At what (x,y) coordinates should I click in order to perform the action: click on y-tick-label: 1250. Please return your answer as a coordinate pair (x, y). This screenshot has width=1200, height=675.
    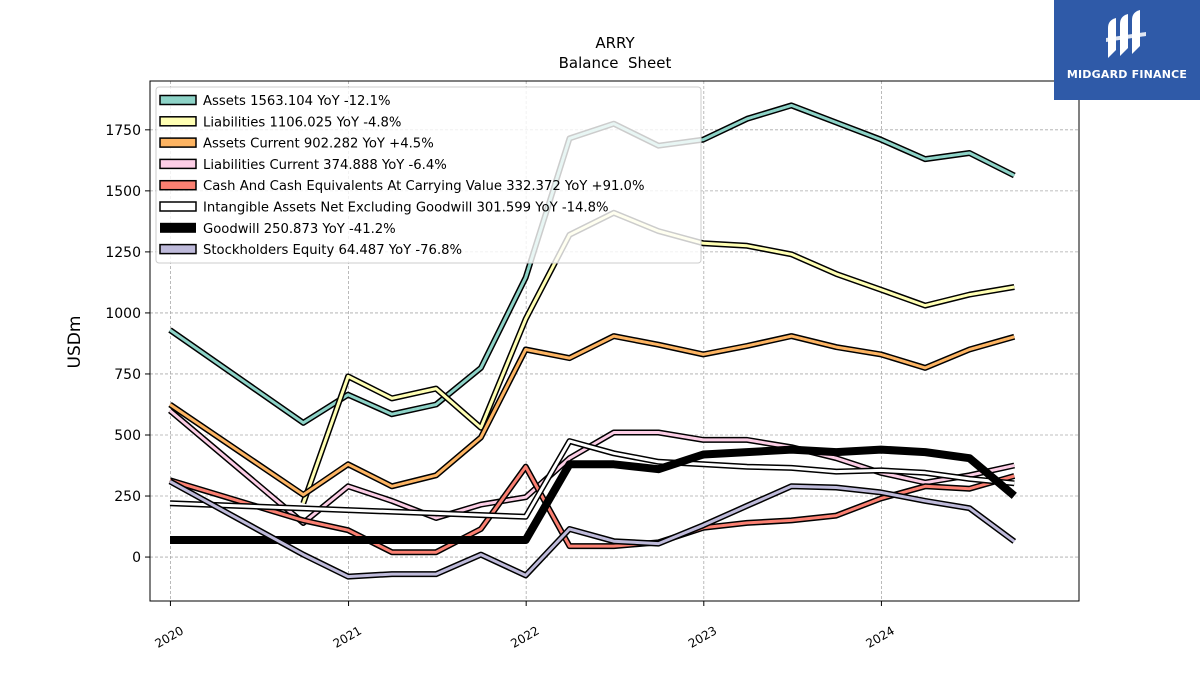
    Looking at the image, I should click on (123, 253).